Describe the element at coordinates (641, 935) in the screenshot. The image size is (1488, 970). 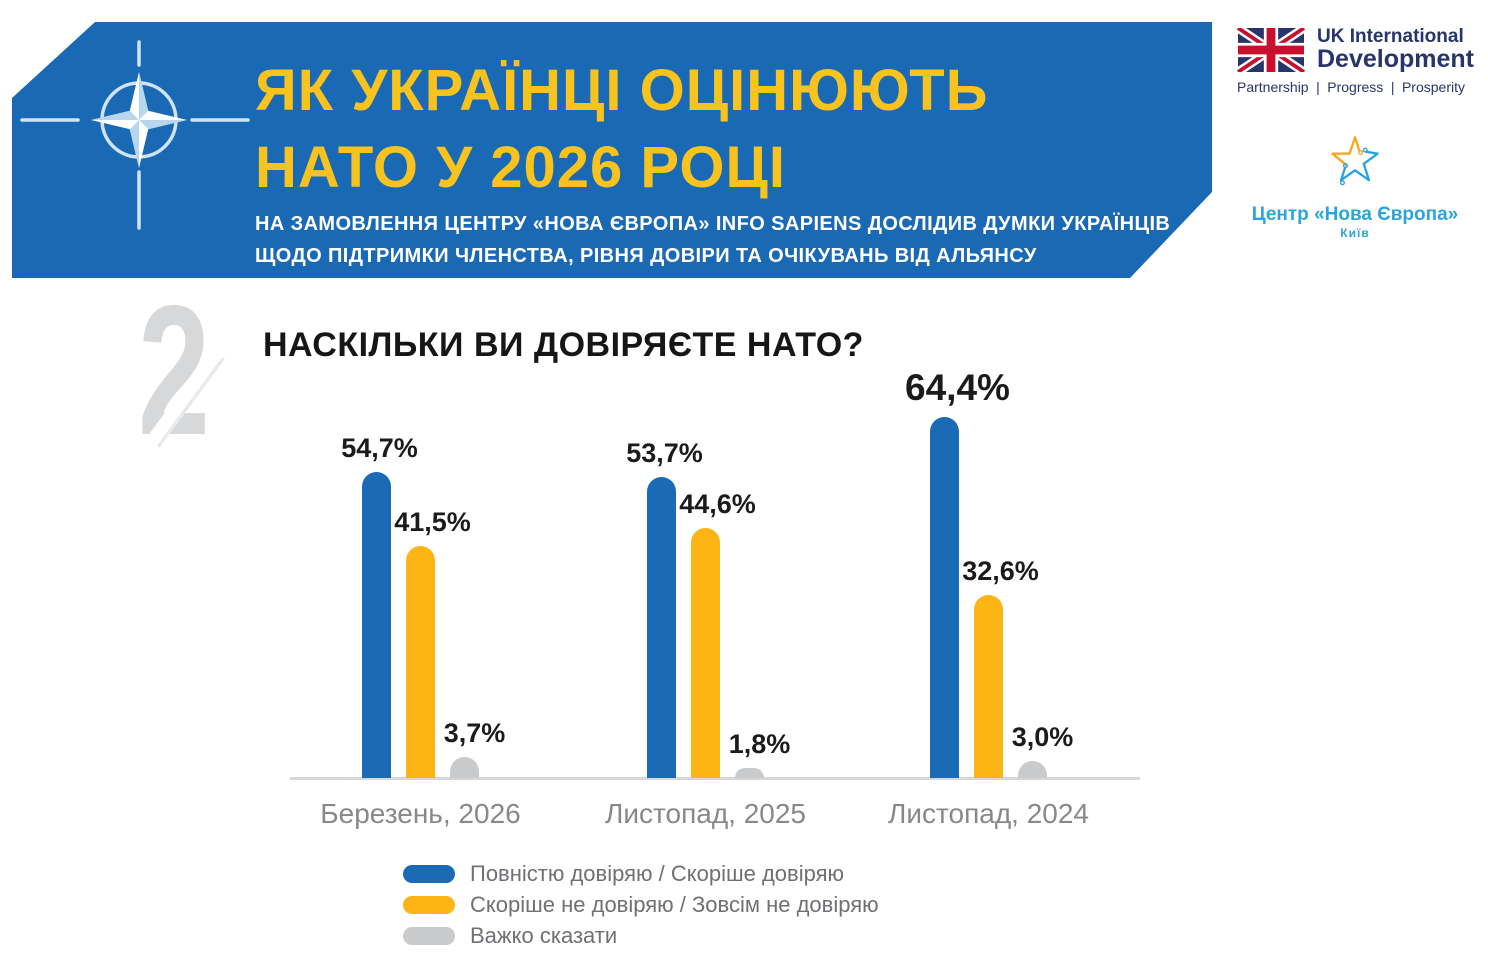
I see `legend-item: Важко сказати` at that location.